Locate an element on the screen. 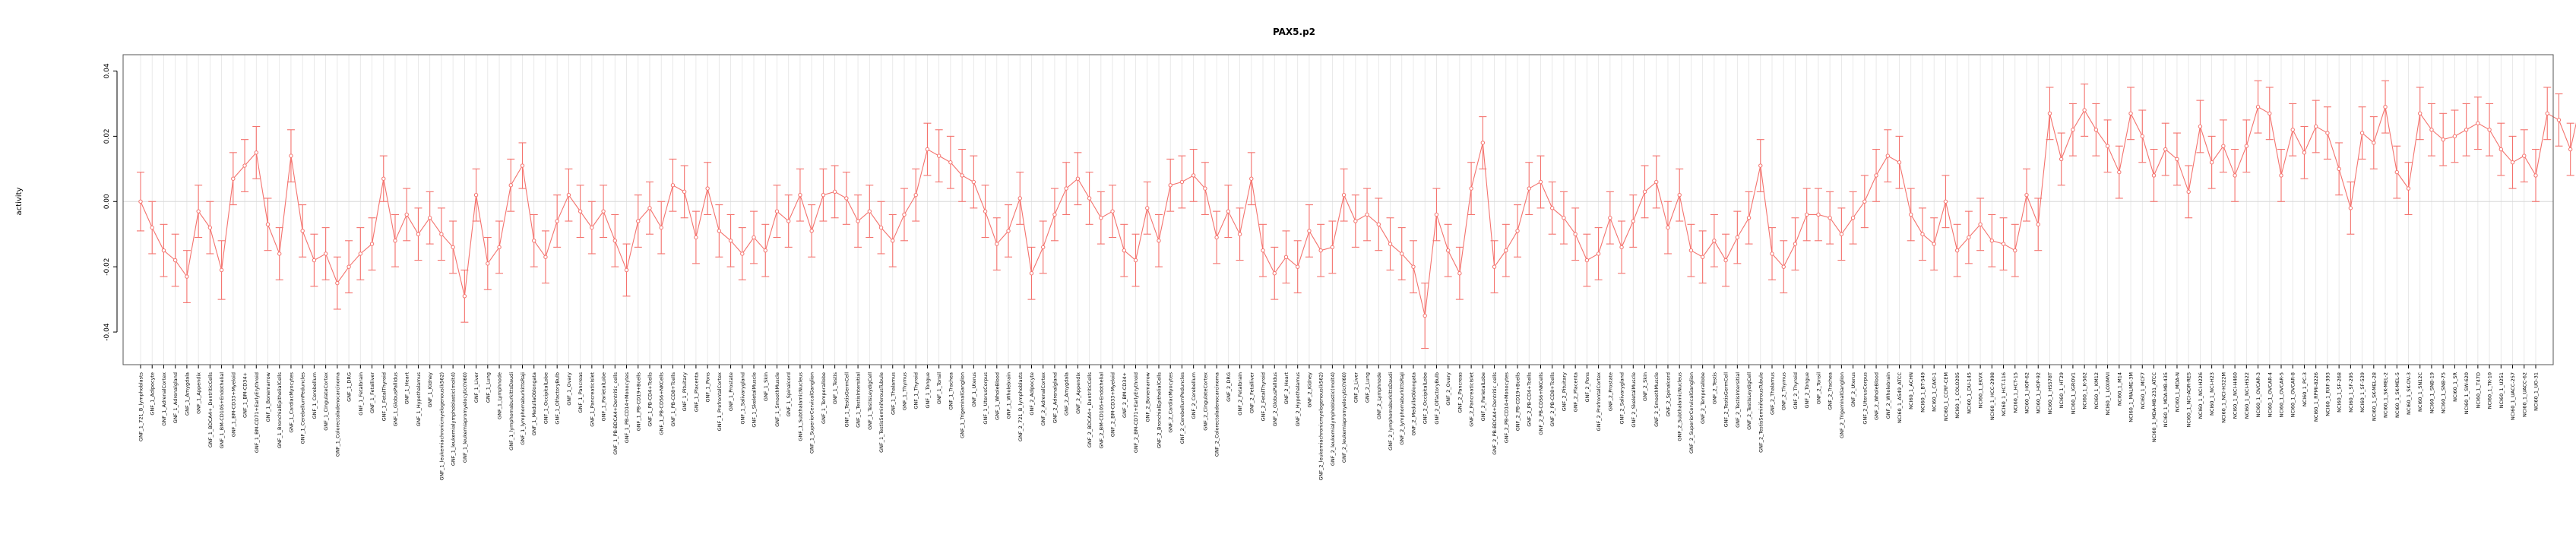 The image size is (2576, 547). x-tick-label: GNF_2_OlfactoryBulb is located at coordinates (1437, 398).